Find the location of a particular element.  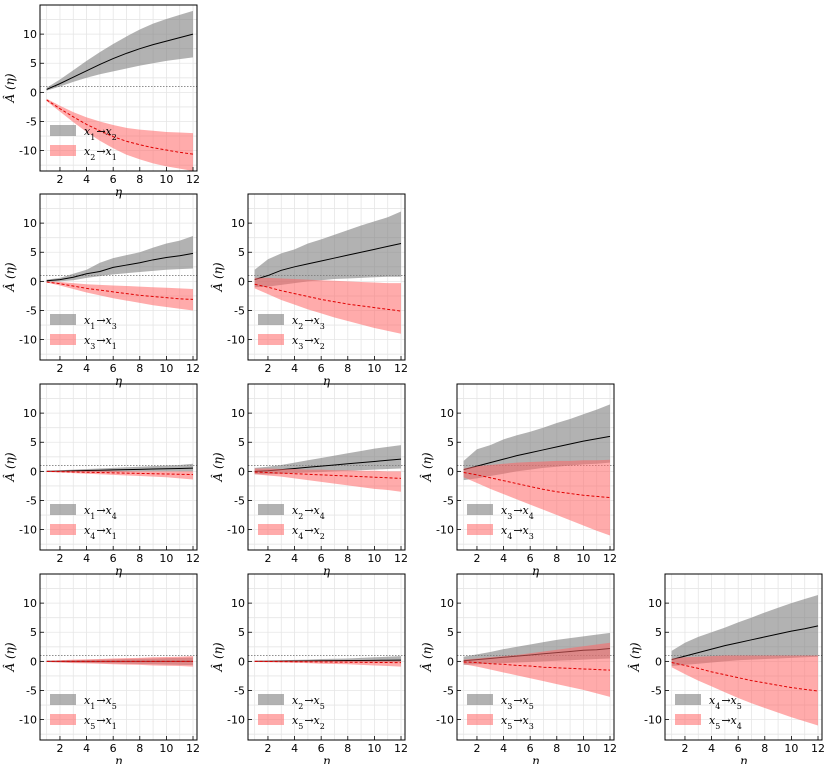

panel-4-2: 2 4 6 8 10 12 10 5 0 -5 -10 η Â (η) x2→x5 x5→x2 is located at coordinates (309, 668).